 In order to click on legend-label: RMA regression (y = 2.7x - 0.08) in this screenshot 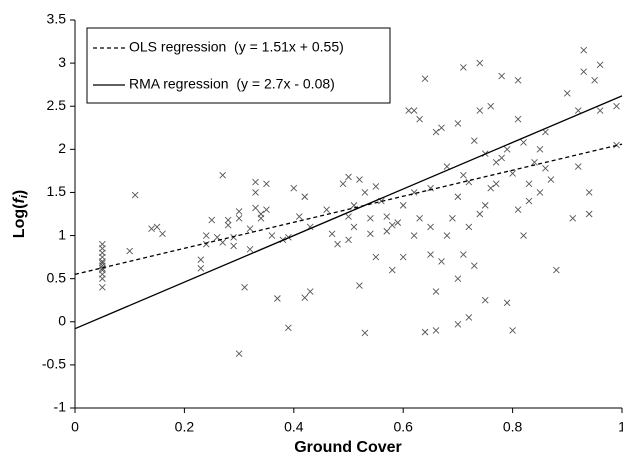, I will do `click(232, 84)`.